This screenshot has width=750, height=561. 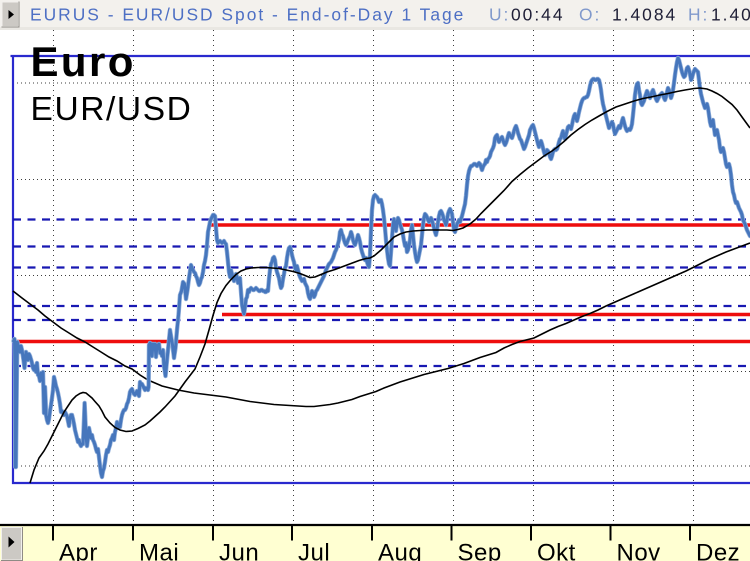 What do you see at coordinates (247, 15) in the screenshot?
I see `svg-text:EURUS - EUR/USD Spot - End-of-: EURUS - EUR/USD Spot - End-of-Day 1 Tage` at bounding box center [247, 15].